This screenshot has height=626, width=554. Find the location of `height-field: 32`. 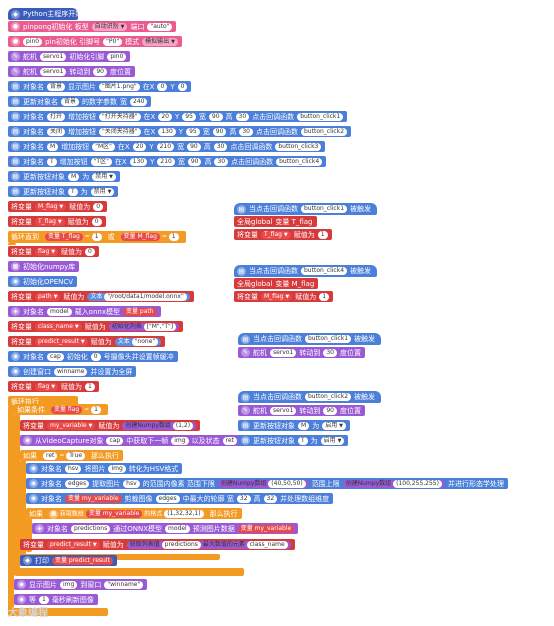

height-field: 32 is located at coordinates (270, 498).